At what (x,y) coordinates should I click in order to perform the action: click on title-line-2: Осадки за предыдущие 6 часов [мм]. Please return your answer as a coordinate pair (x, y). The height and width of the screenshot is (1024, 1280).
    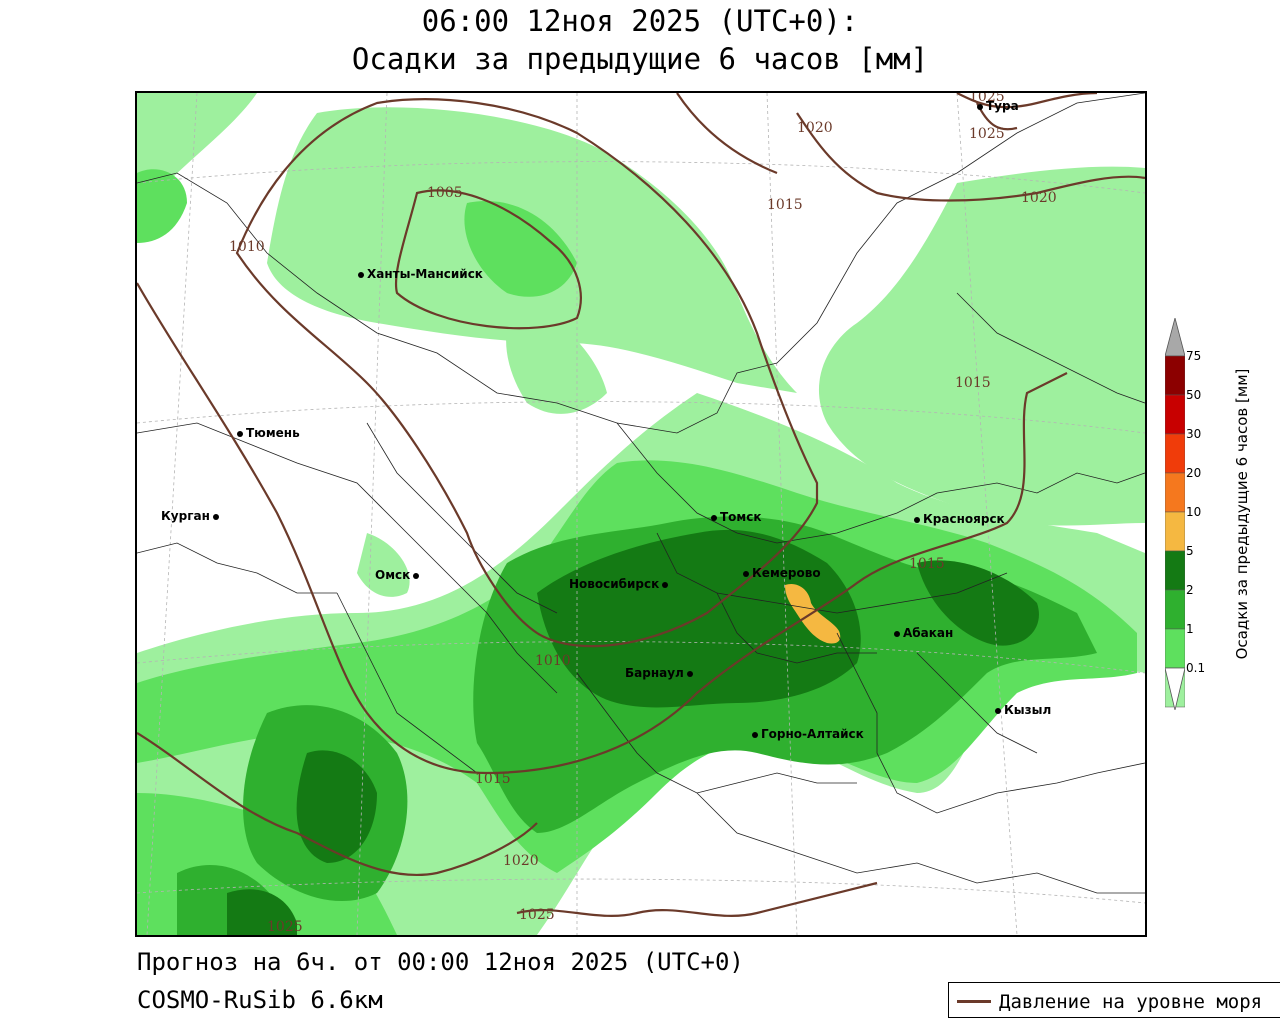
    Looking at the image, I should click on (640, 59).